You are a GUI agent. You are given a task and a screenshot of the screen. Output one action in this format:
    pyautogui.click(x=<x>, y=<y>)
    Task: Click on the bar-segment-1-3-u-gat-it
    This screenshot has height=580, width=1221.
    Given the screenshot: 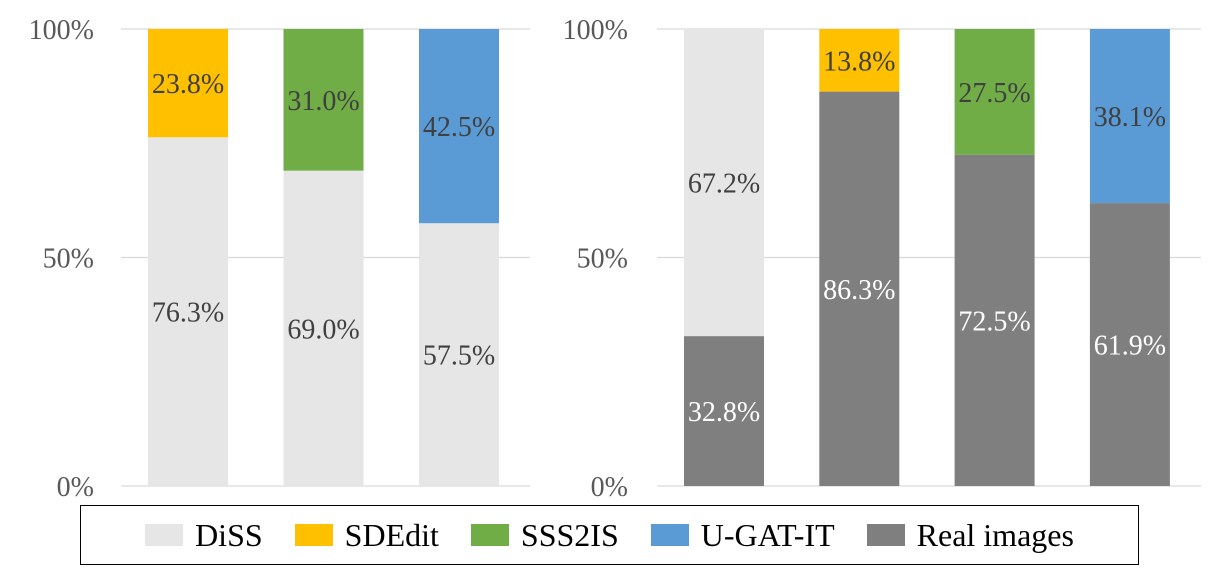 What is the action you would take?
    pyautogui.click(x=1129, y=116)
    